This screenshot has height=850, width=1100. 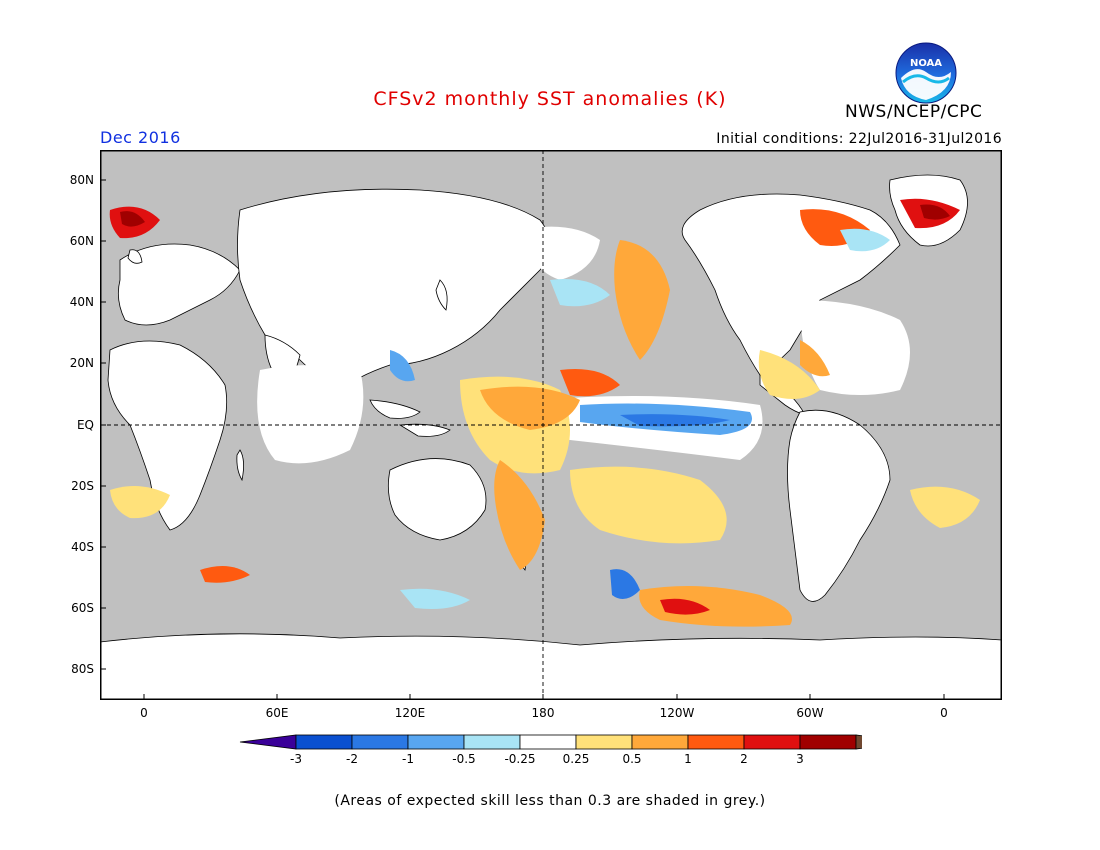 I want to click on lat-label: 60N, so click(x=81, y=241).